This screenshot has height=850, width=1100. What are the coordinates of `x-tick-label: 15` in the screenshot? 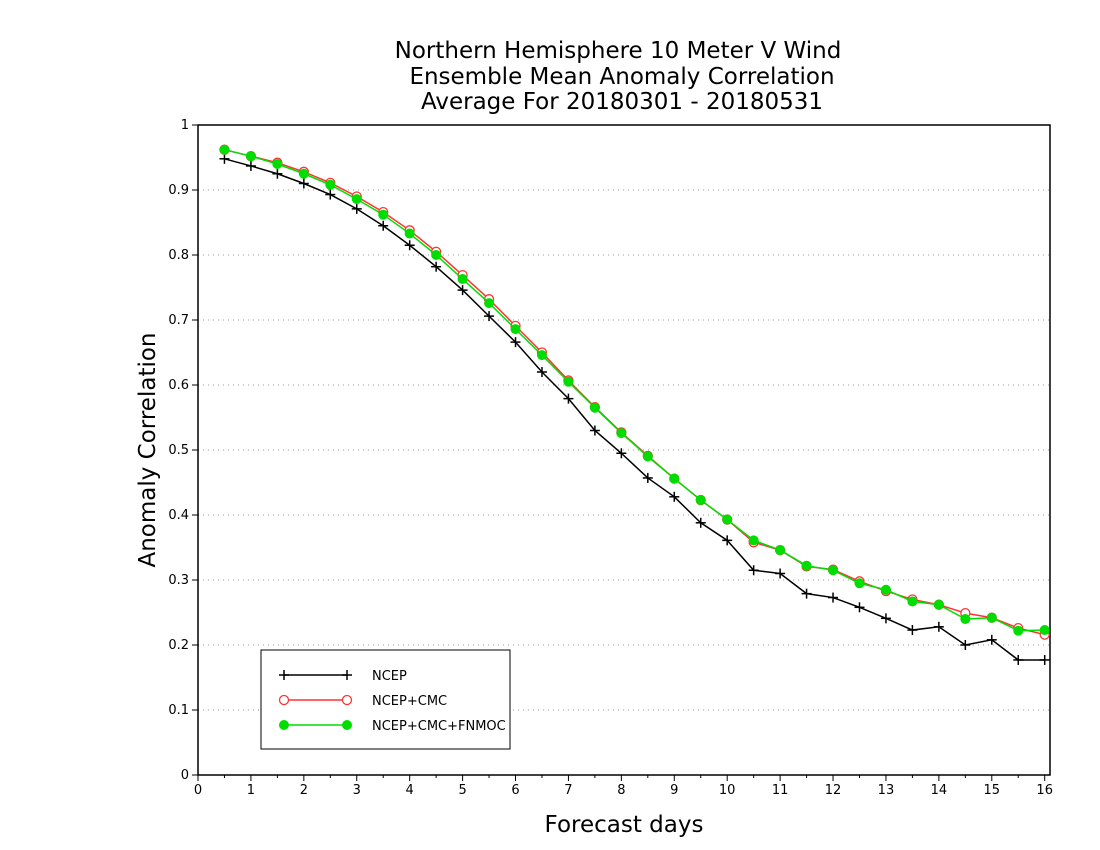 It's located at (992, 790).